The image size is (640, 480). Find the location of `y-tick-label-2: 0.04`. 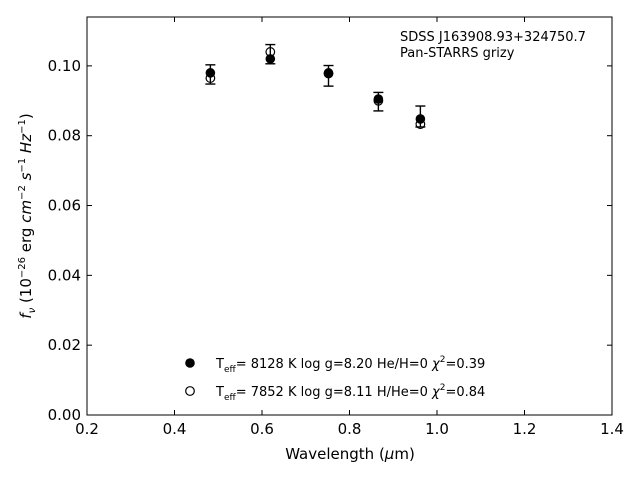

y-tick-label-2: 0.04 is located at coordinates (64, 275).